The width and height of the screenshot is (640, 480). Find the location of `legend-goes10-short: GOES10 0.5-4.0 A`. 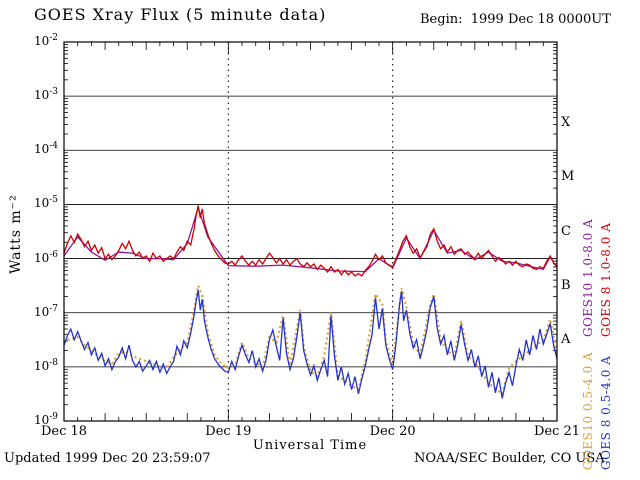

legend-goes10-short: GOES10 0.5-4.0 A is located at coordinates (588, 410).